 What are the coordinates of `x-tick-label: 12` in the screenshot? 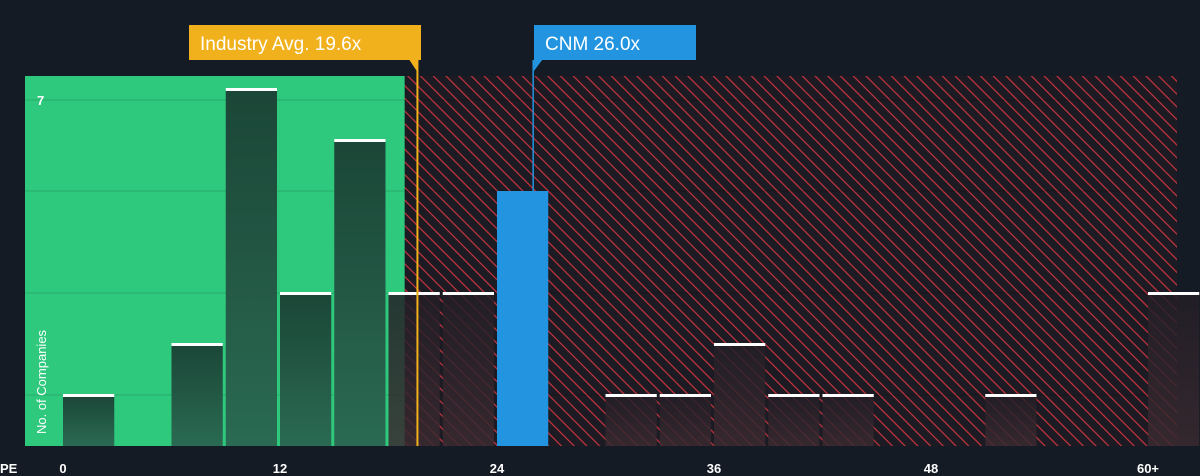 It's located at (280, 468).